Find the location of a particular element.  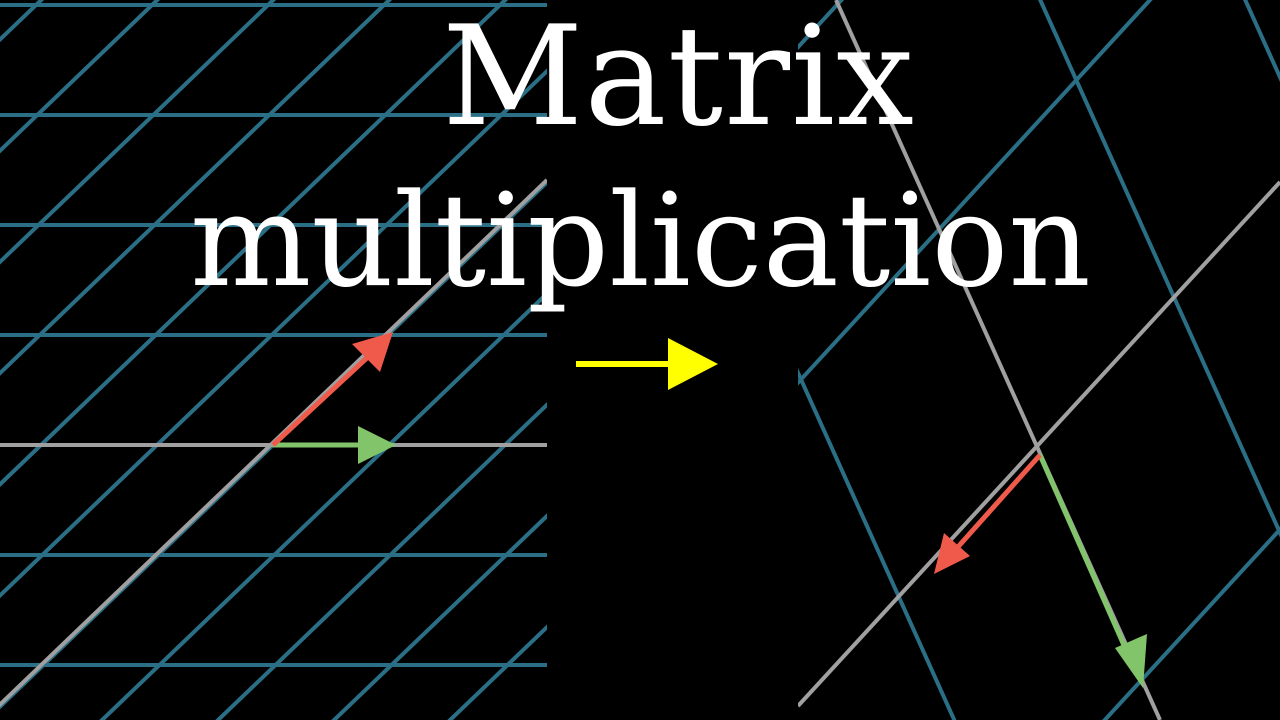

left-red-vector is located at coordinates (332, 389).